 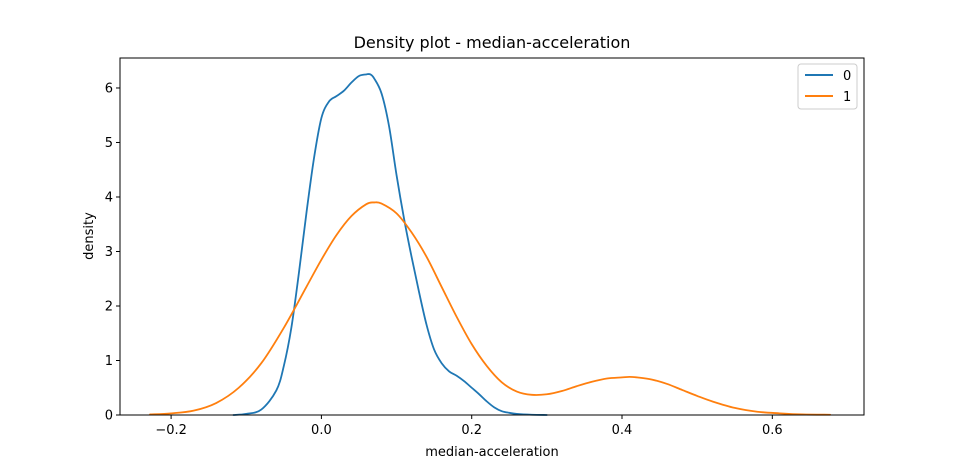 What do you see at coordinates (109, 361) in the screenshot?
I see `y-tick-label: 1` at bounding box center [109, 361].